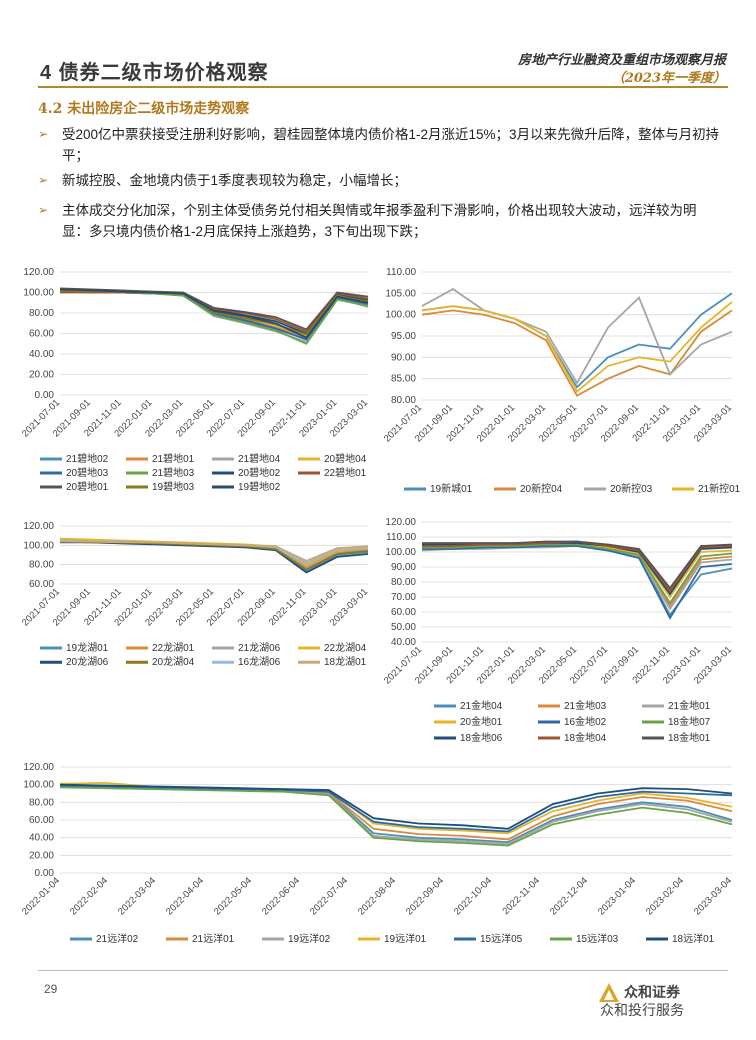 This screenshot has width=756, height=1040. What do you see at coordinates (259, 458) in the screenshot?
I see `legend-label: 21碧地04` at bounding box center [259, 458].